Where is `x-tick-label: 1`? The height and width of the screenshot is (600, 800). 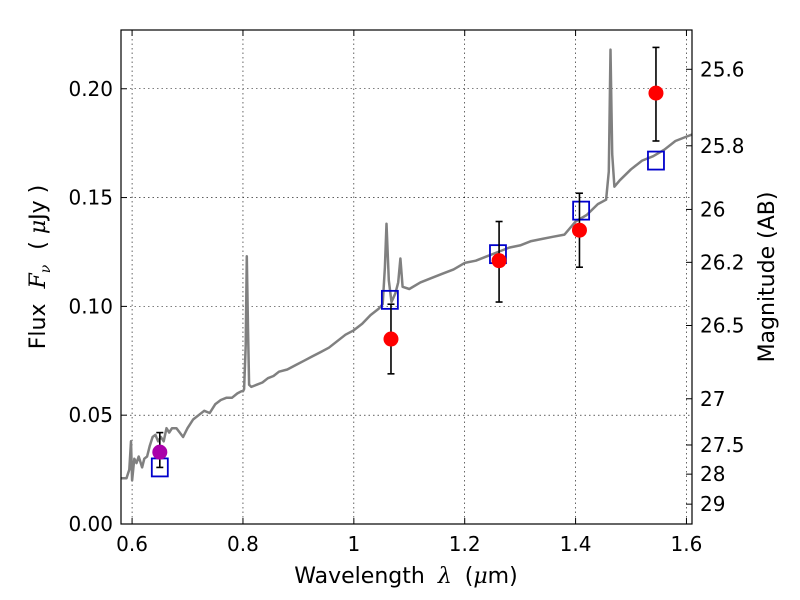 x-tick-label: 1 is located at coordinates (353, 544).